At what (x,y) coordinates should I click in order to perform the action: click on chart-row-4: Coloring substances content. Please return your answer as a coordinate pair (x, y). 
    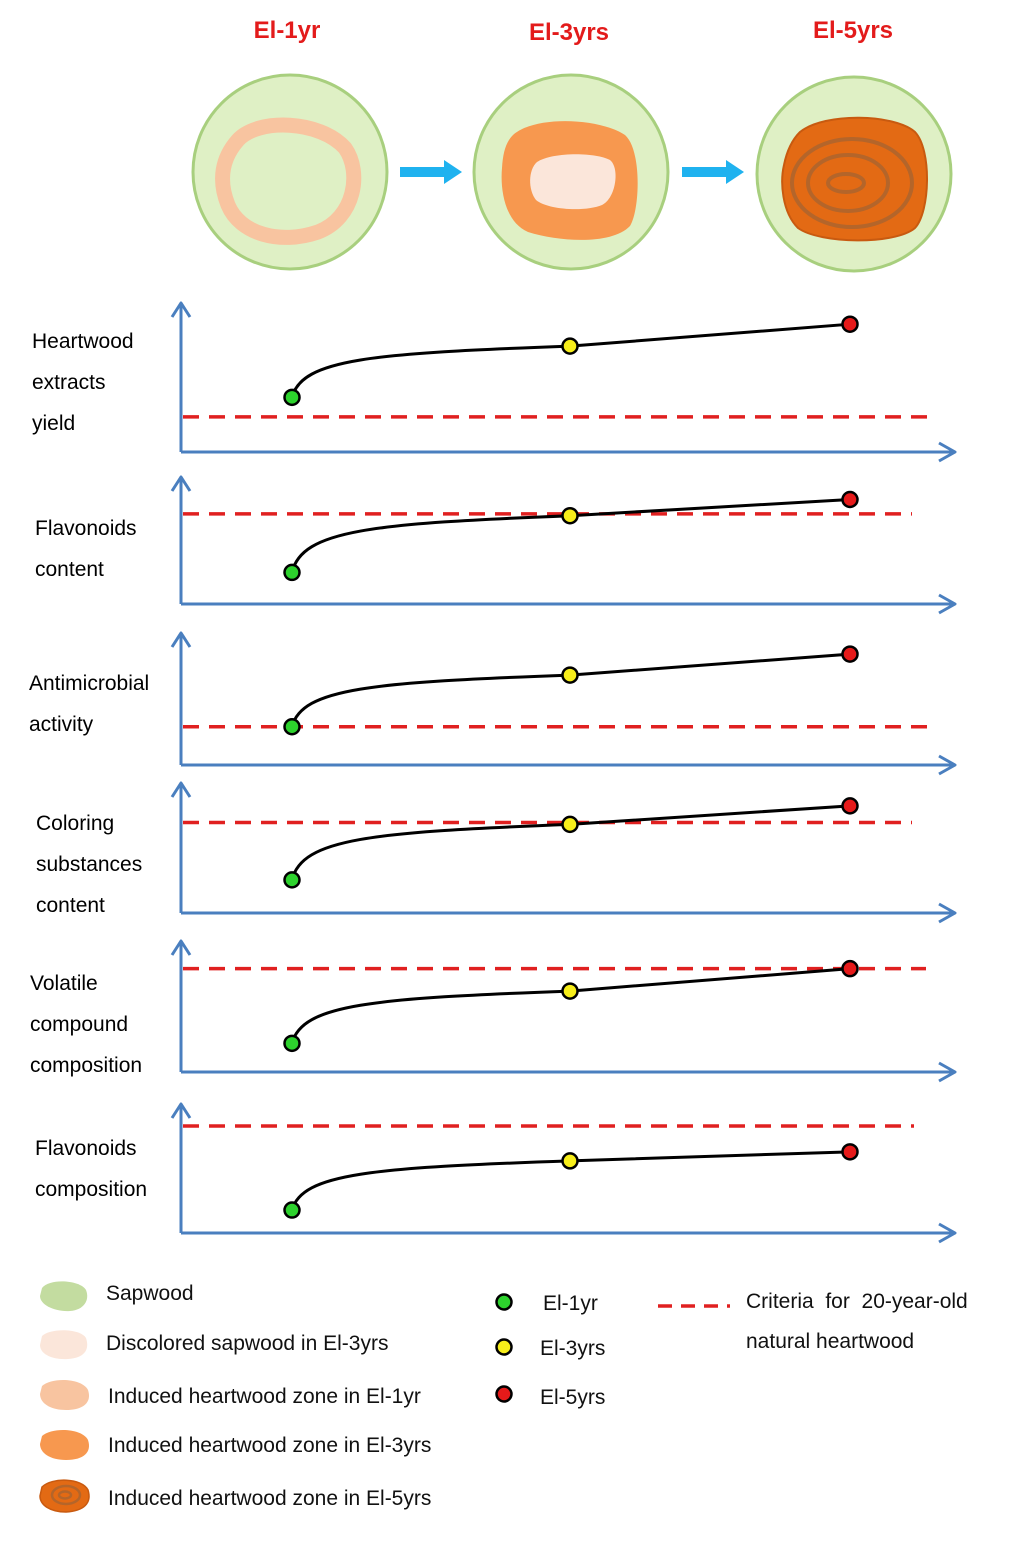
    Looking at the image, I should click on (496, 852).